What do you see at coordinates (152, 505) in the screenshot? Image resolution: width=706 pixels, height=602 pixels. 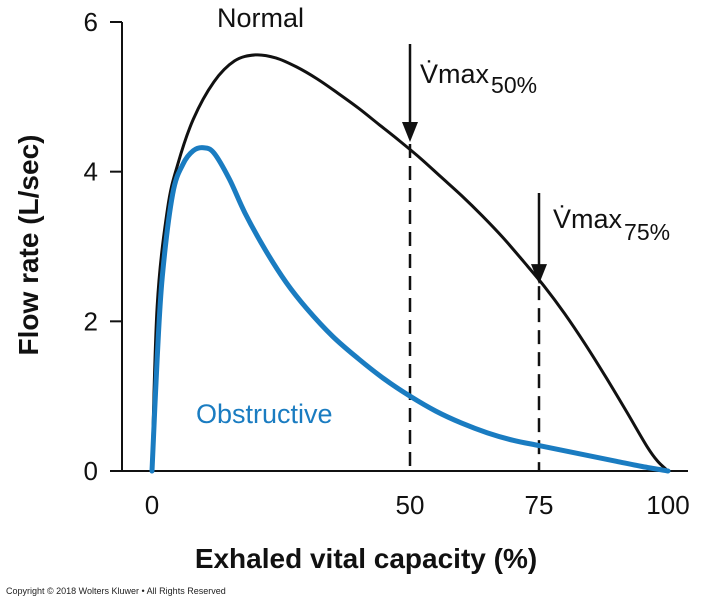 I see `x-tick-label: 0` at bounding box center [152, 505].